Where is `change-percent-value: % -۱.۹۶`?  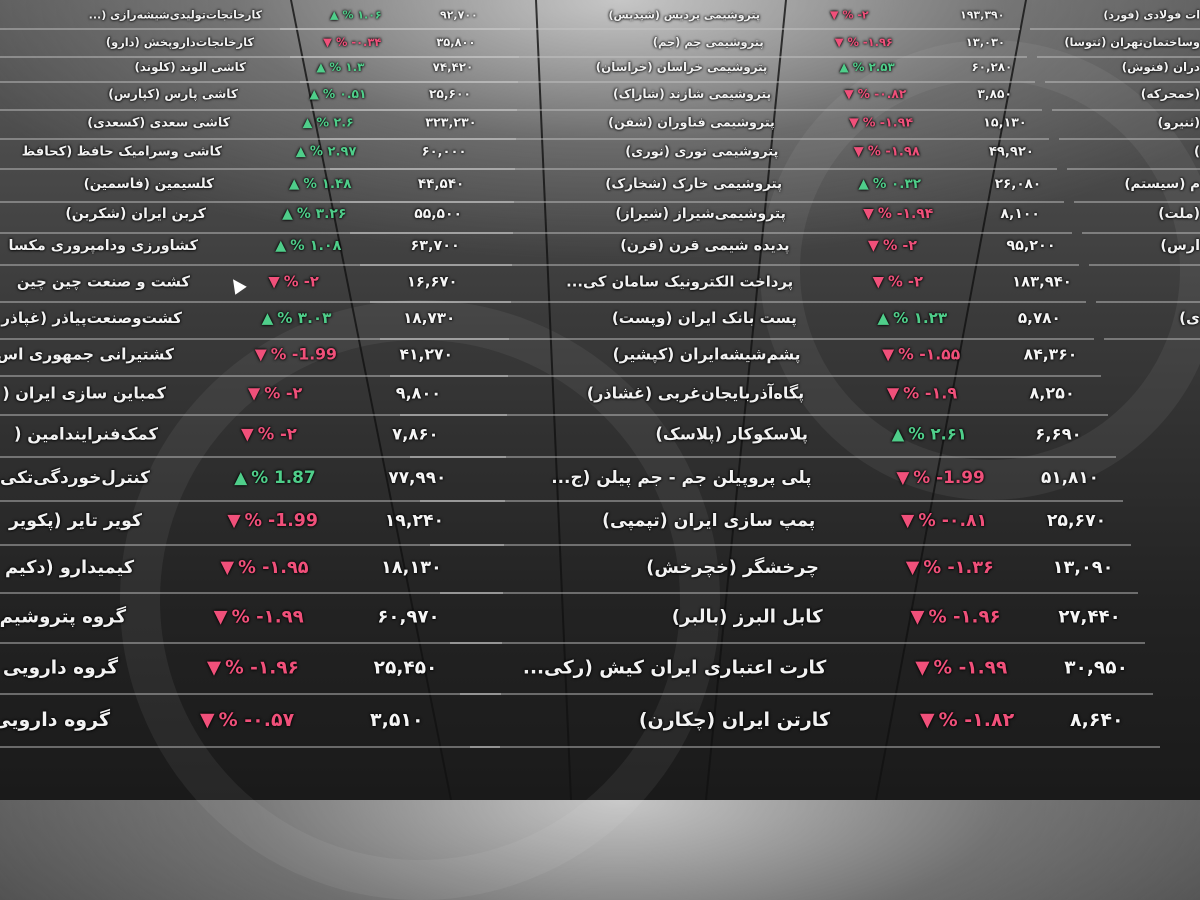 change-percent-value: % -۱.۹۶ is located at coordinates (262, 668).